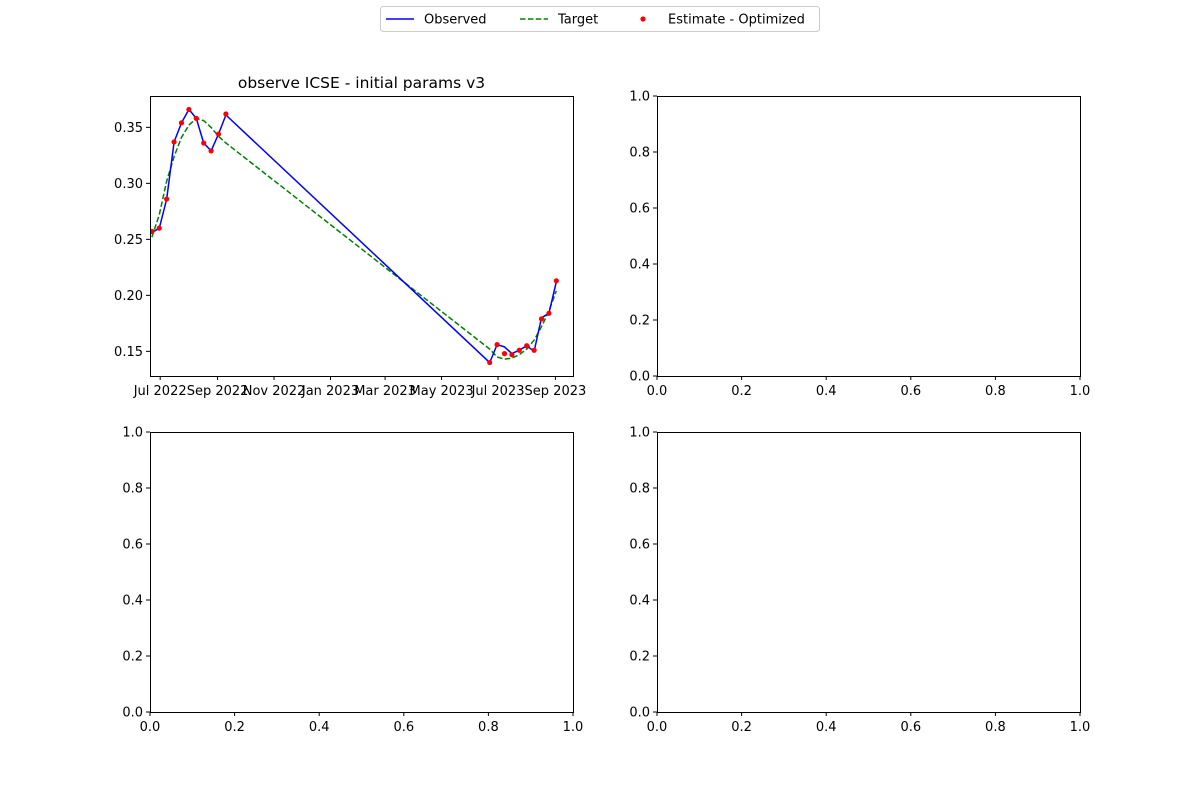 Image resolution: width=1200 pixels, height=800 pixels. I want to click on plot-area, so click(354, 236).